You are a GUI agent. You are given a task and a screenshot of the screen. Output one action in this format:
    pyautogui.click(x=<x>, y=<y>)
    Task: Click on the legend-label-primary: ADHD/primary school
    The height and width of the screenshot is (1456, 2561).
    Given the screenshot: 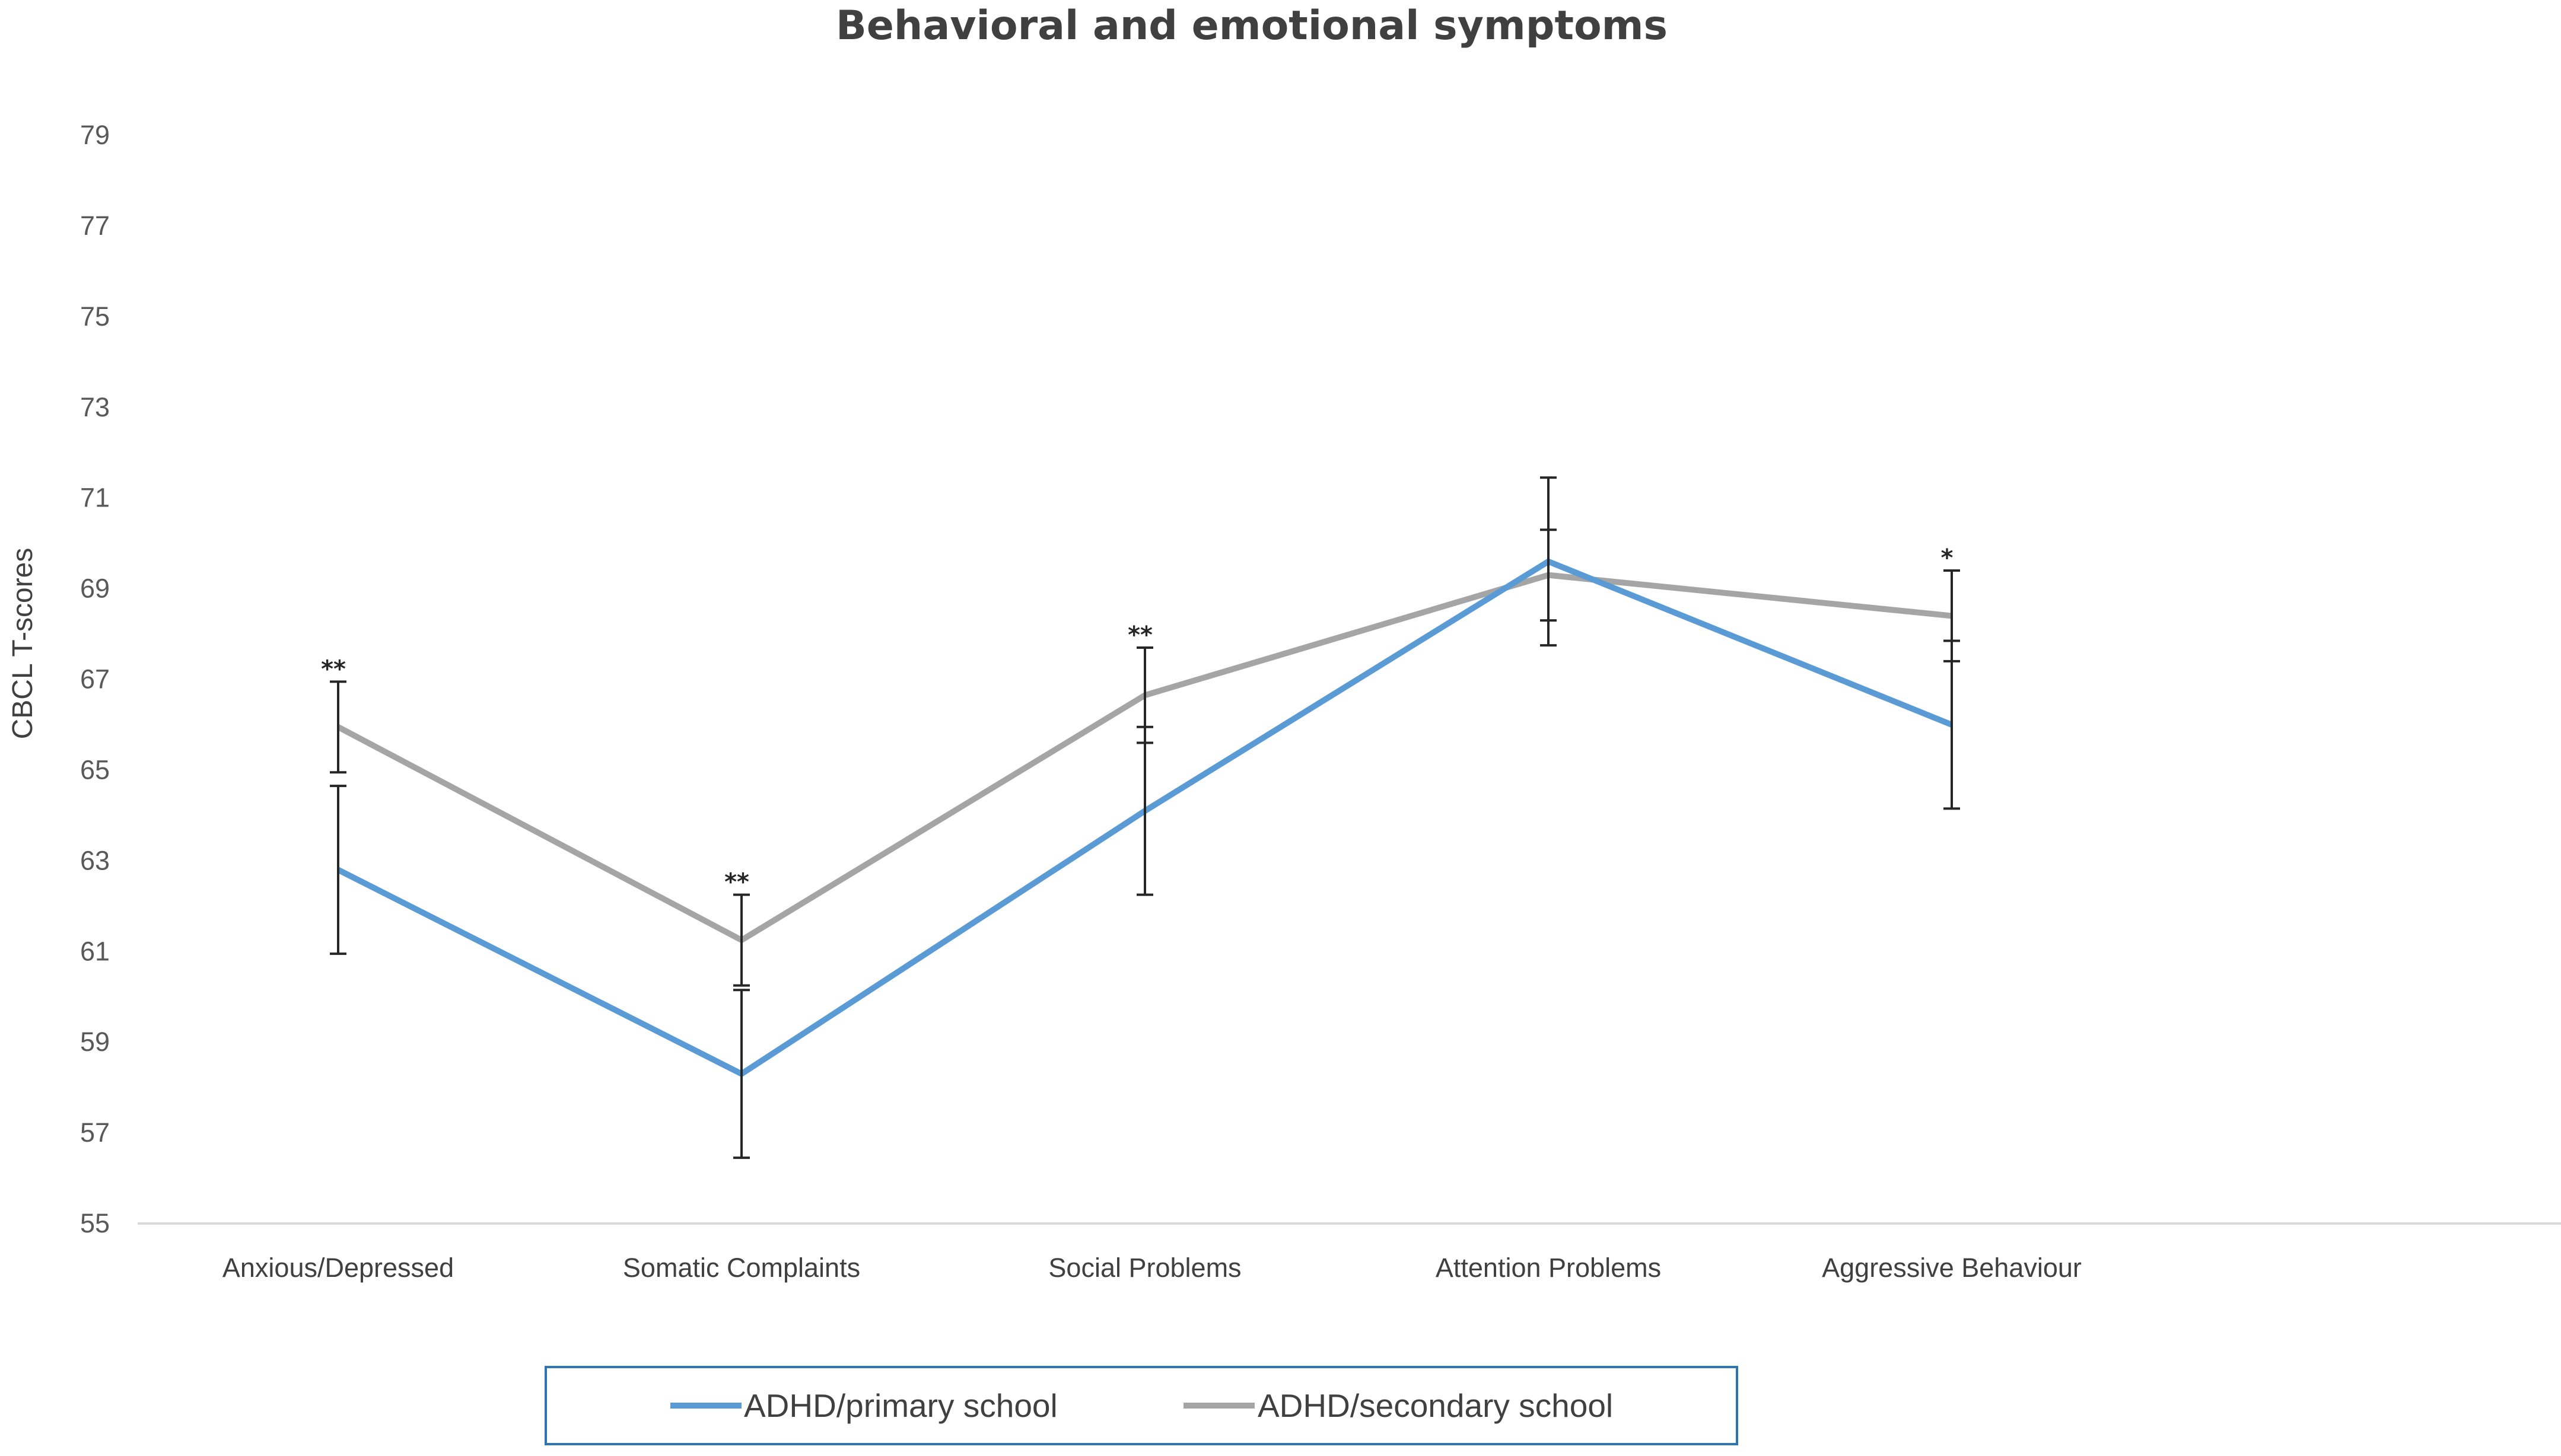 What is the action you would take?
    pyautogui.click(x=901, y=1405)
    